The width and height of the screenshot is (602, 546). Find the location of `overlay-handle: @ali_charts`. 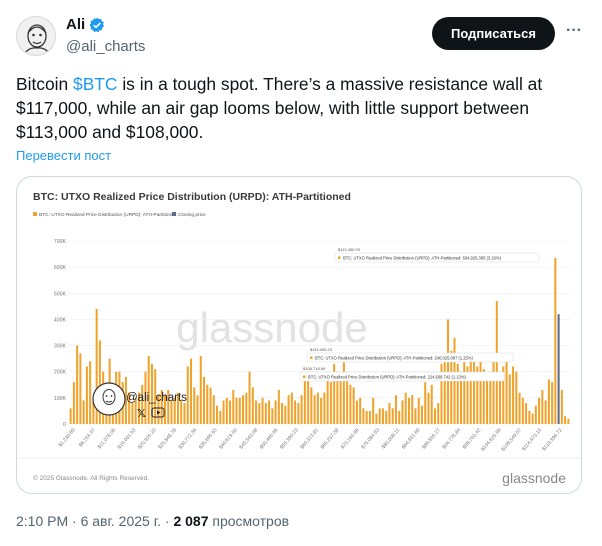

overlay-handle: @ali_charts is located at coordinates (156, 398).